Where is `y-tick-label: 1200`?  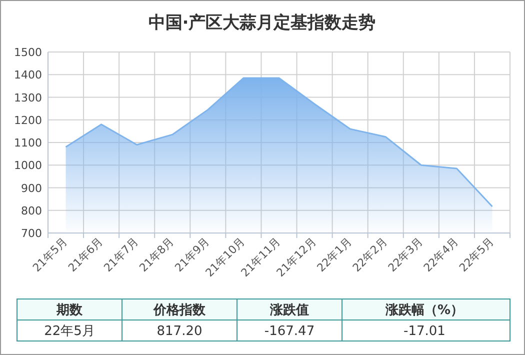
y-tick-label: 1200 is located at coordinates (28, 120).